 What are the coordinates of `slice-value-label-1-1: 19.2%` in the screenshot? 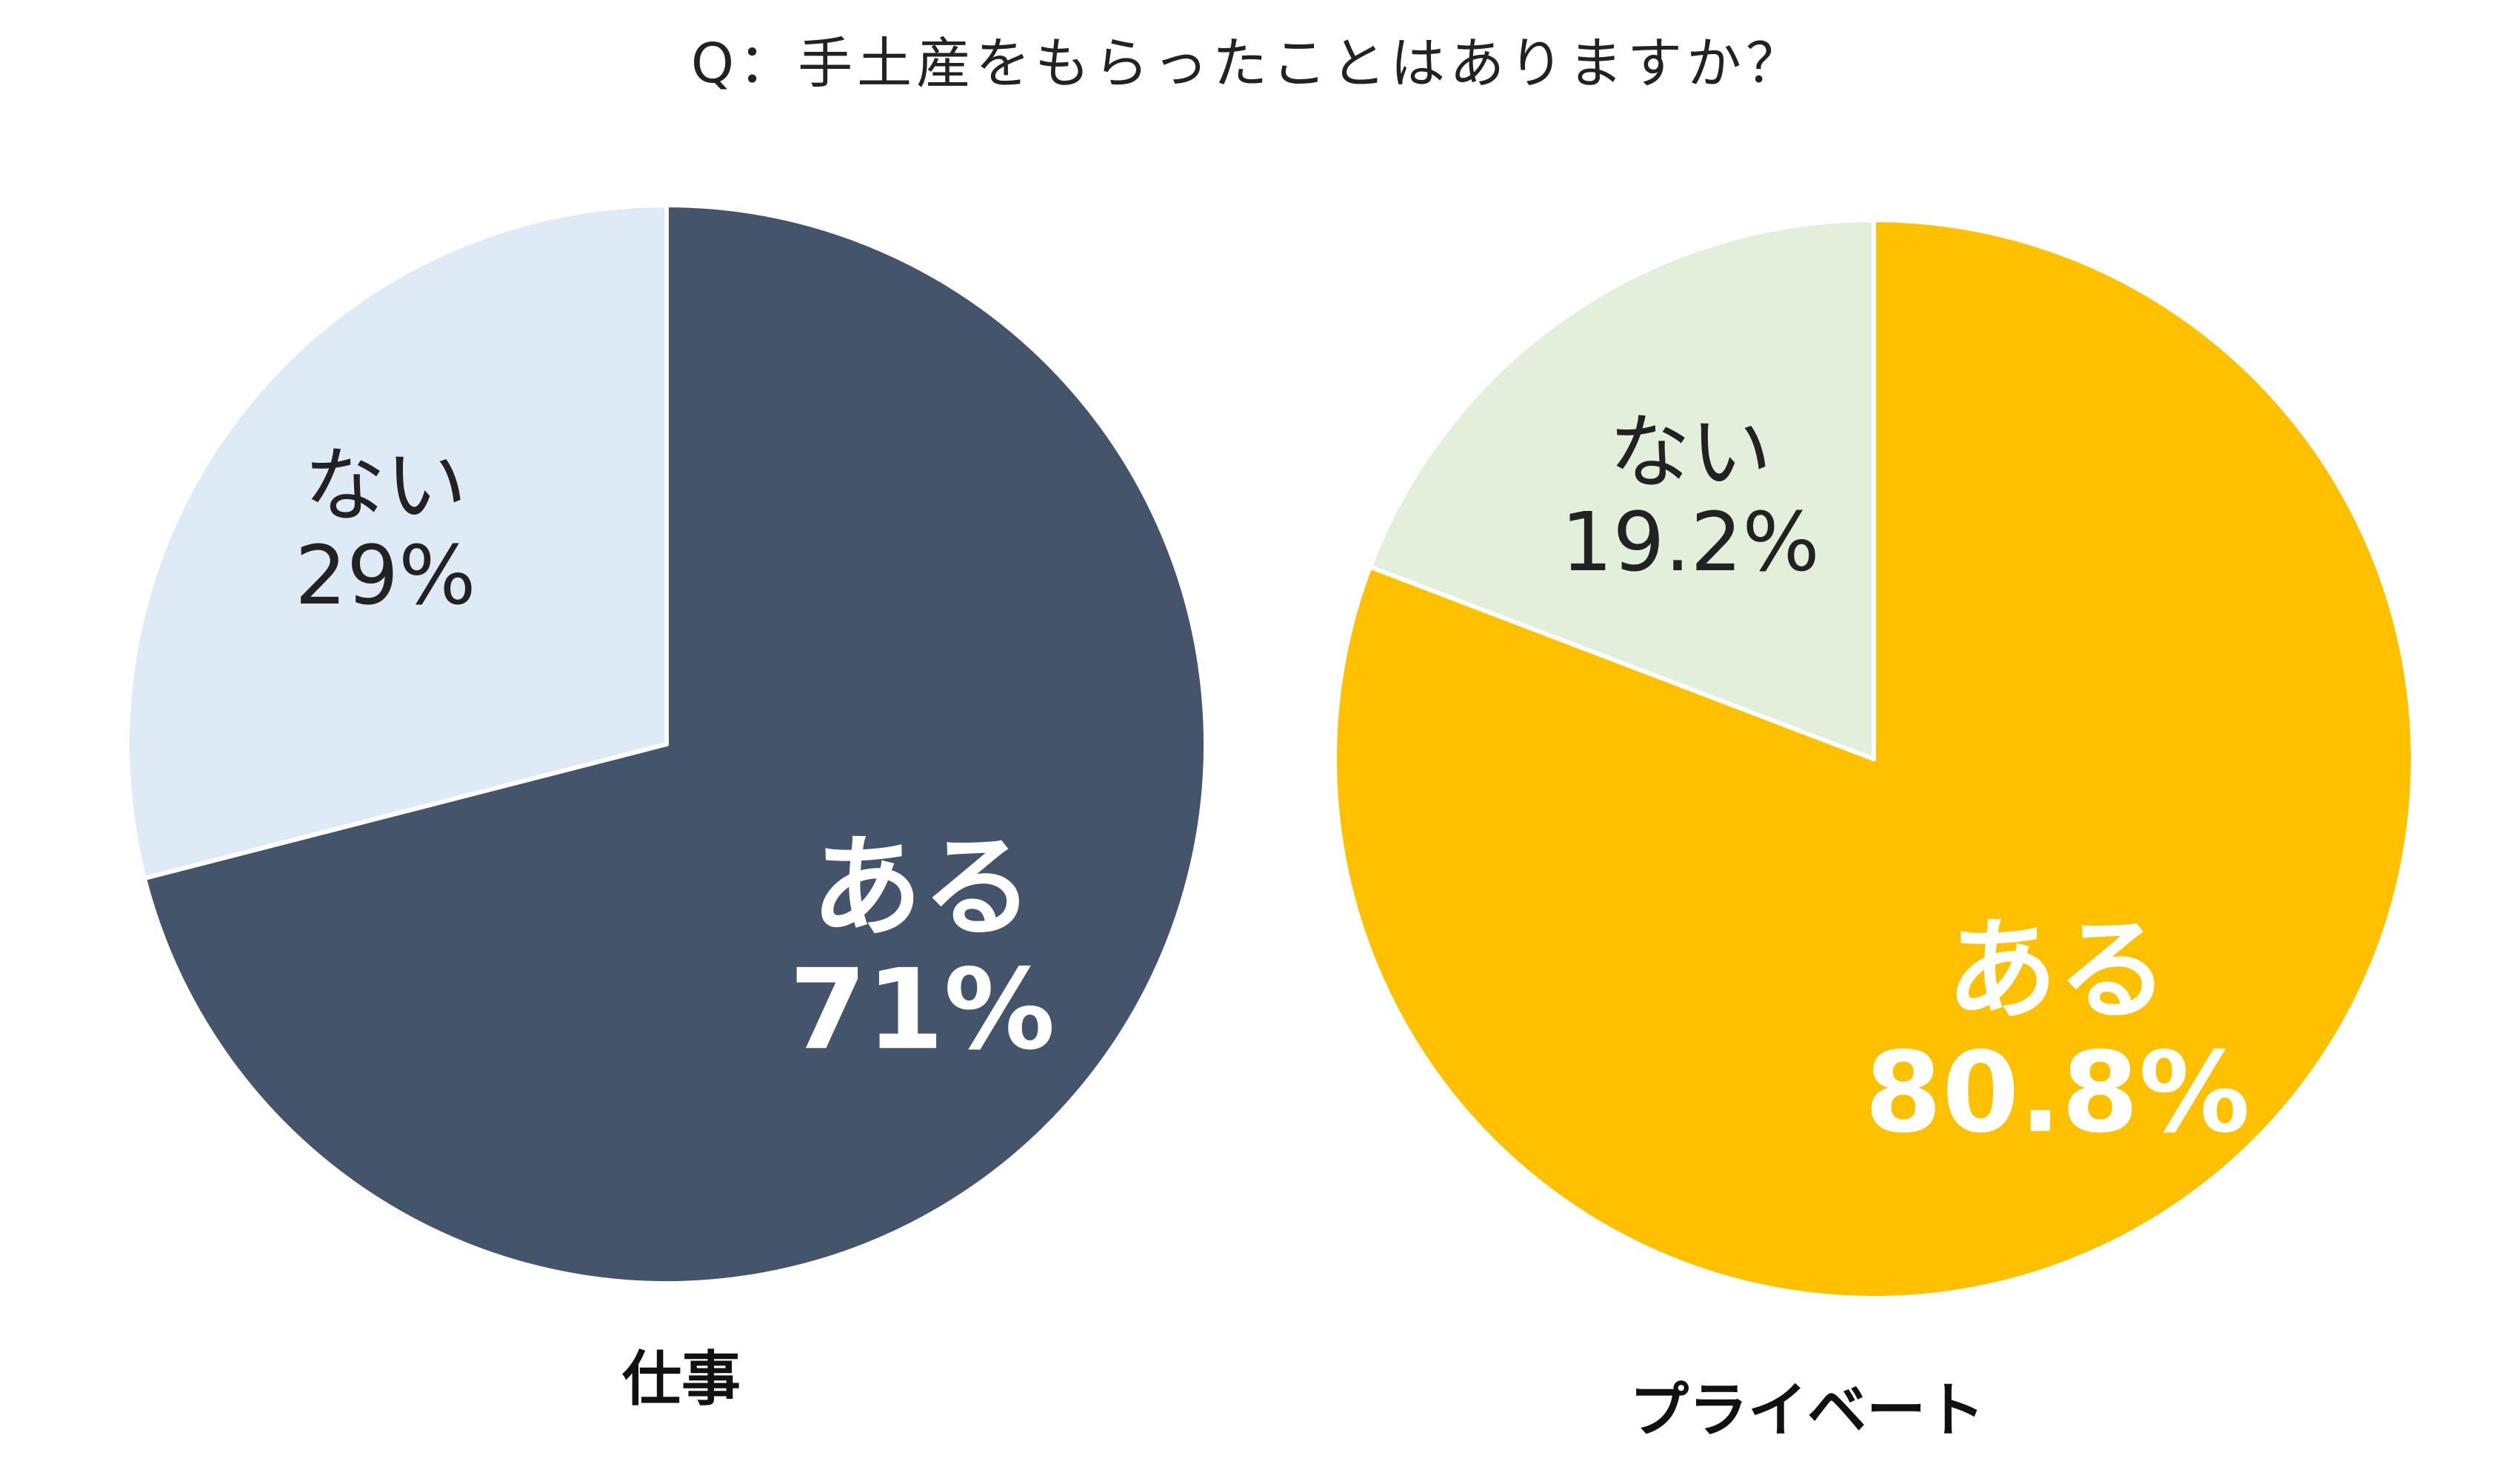 It's located at (1690, 542).